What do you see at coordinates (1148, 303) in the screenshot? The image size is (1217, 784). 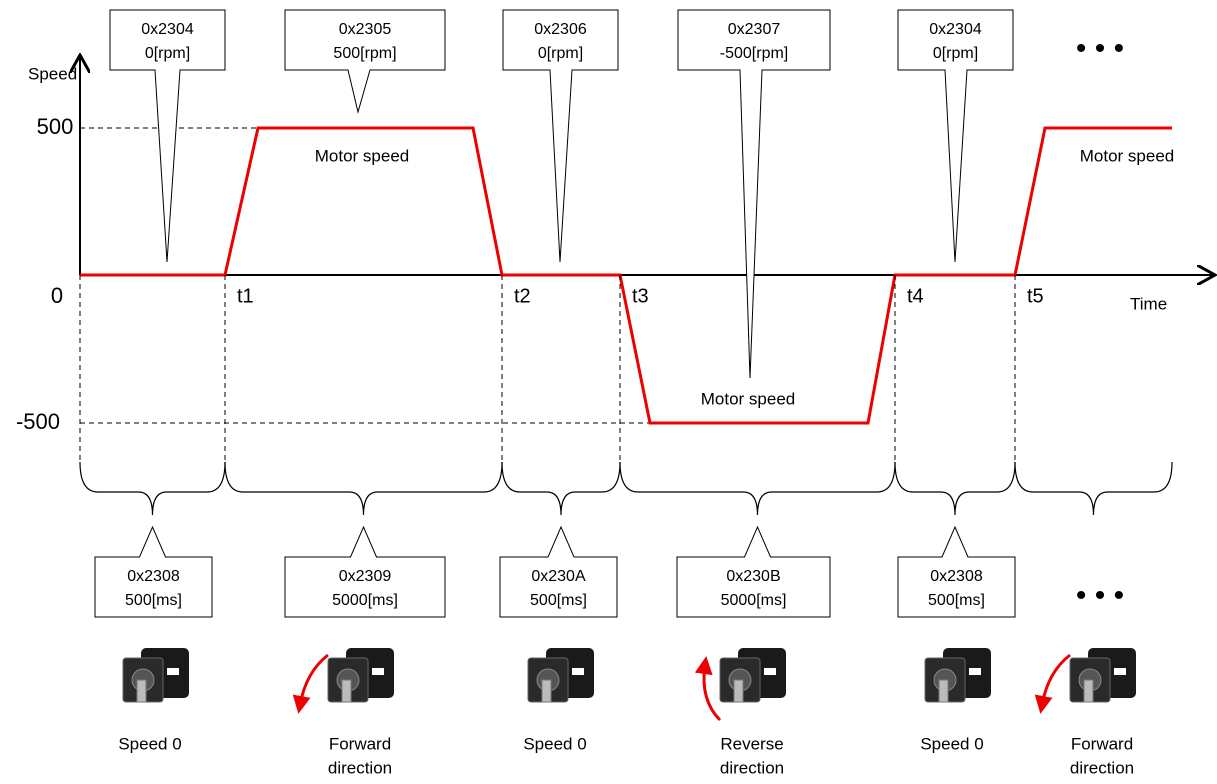 I see `x-label: Time` at bounding box center [1148, 303].